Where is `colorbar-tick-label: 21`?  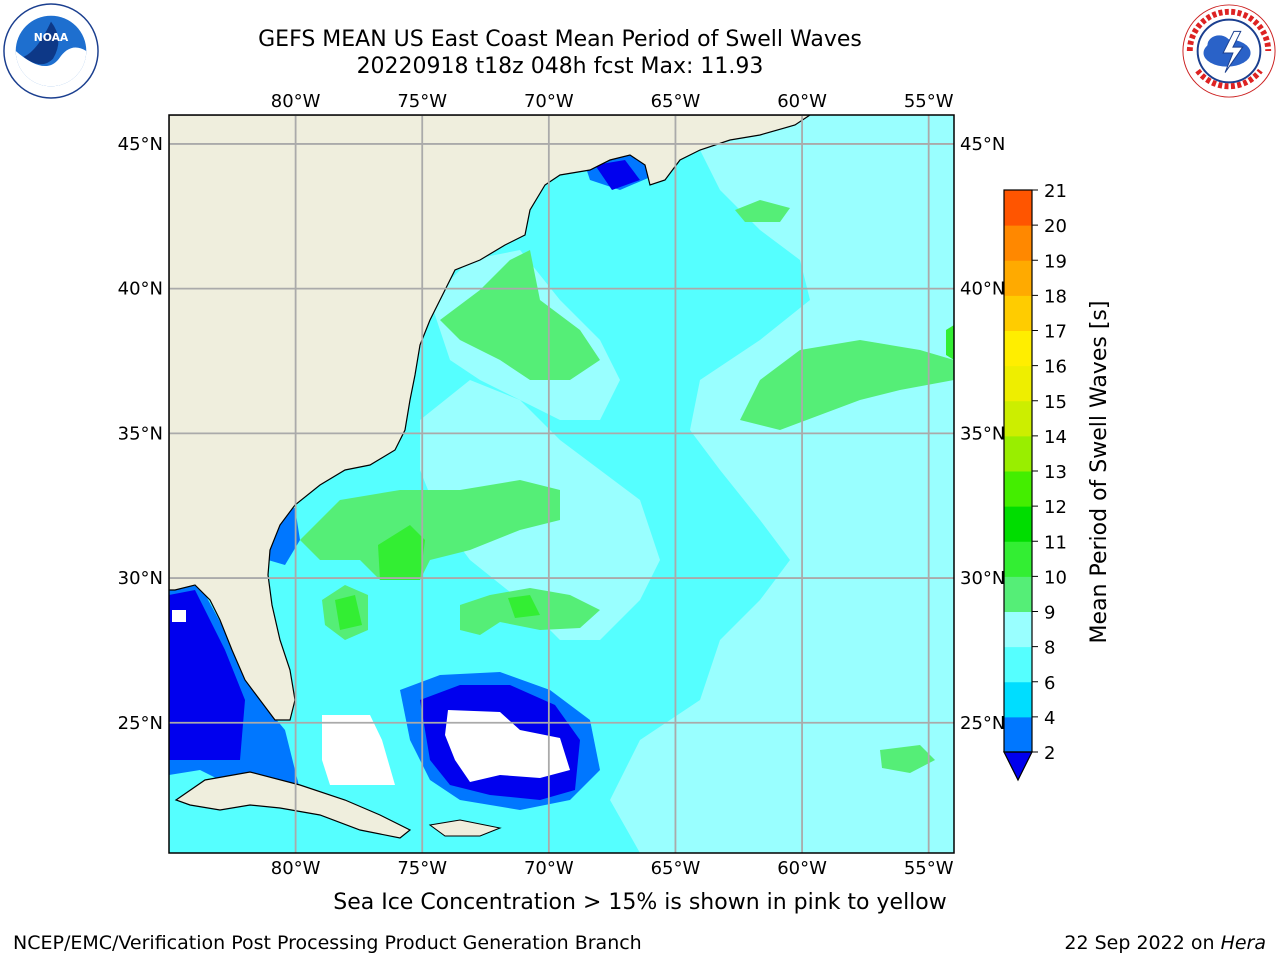
colorbar-tick-label: 21 is located at coordinates (1055, 191).